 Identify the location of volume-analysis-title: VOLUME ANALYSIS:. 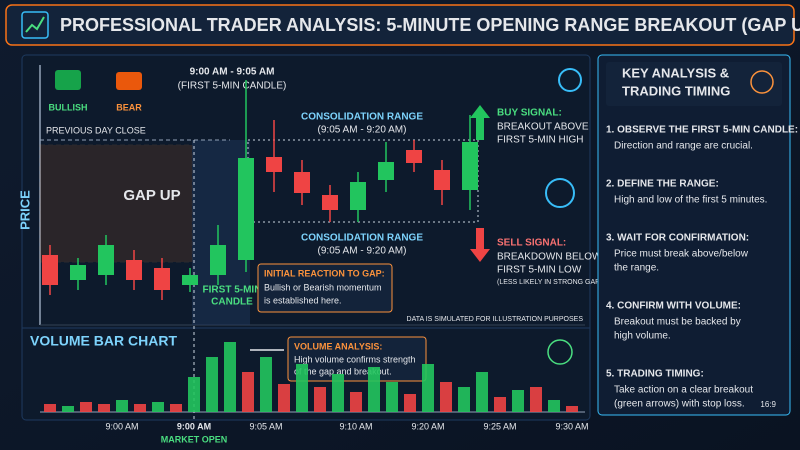
(338, 346).